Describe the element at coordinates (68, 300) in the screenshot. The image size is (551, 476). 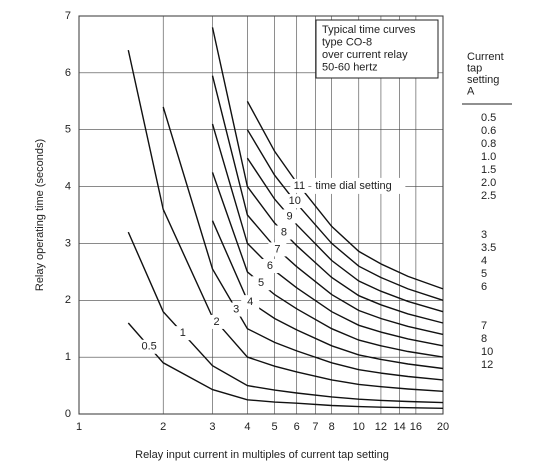
I see `y-tick-label: 2` at that location.